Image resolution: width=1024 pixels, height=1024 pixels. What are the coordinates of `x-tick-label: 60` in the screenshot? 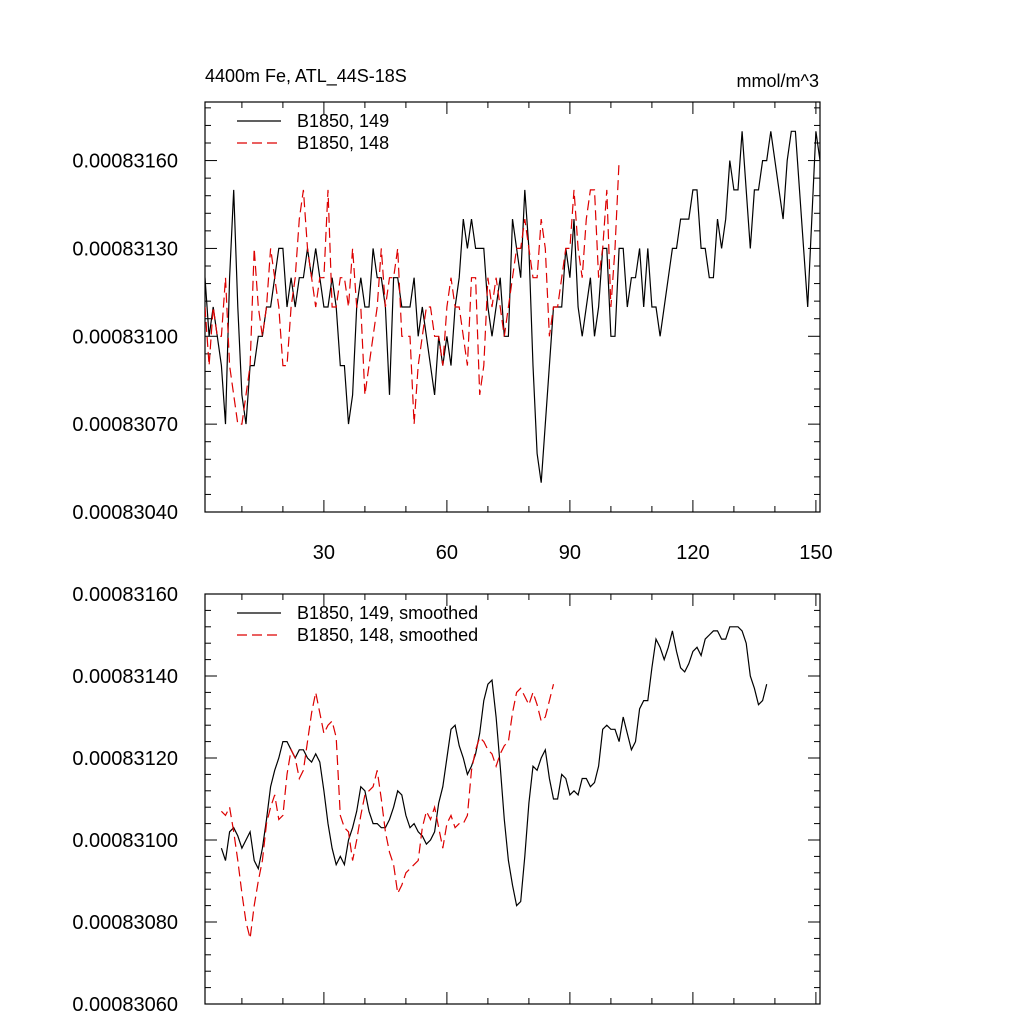 It's located at (447, 553).